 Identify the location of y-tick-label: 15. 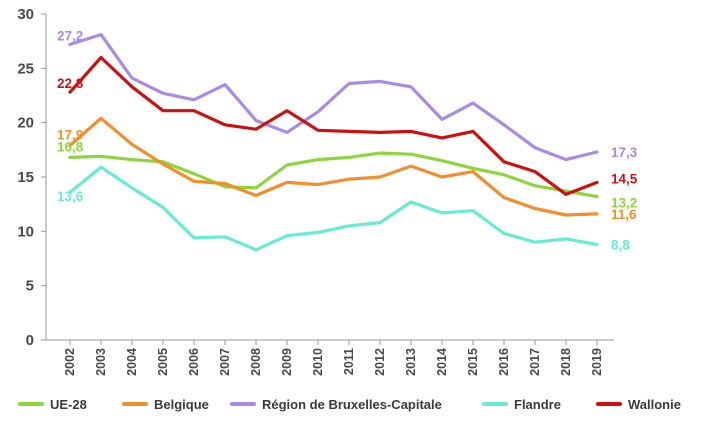
(25, 177).